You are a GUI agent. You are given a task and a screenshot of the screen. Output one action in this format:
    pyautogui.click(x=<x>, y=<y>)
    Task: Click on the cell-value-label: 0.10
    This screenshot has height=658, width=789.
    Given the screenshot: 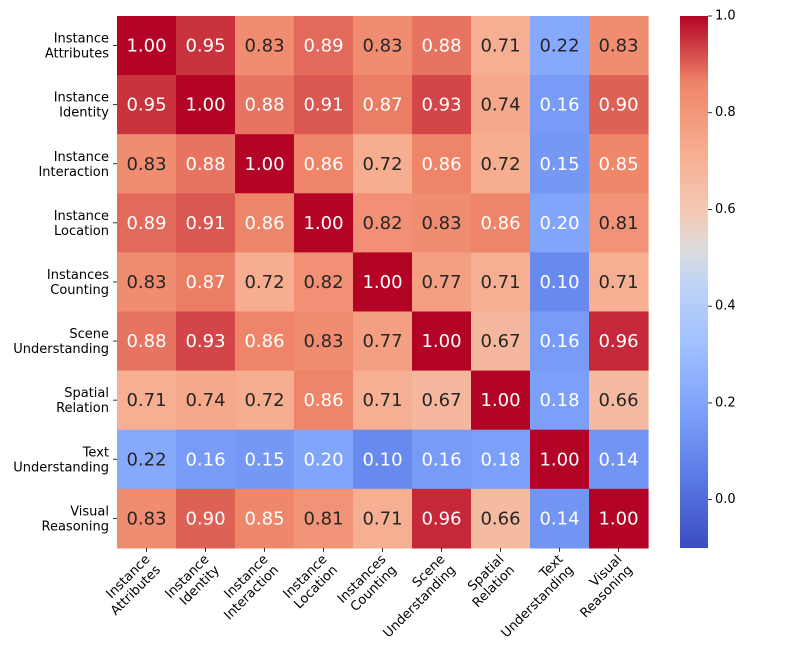 What is the action you would take?
    pyautogui.click(x=559, y=282)
    